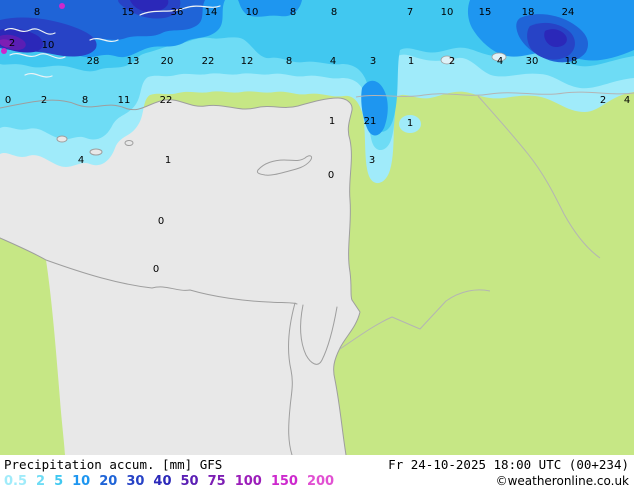 This screenshot has width=634, height=490. I want to click on precip-region-75mm-nw, so click(6, 43).